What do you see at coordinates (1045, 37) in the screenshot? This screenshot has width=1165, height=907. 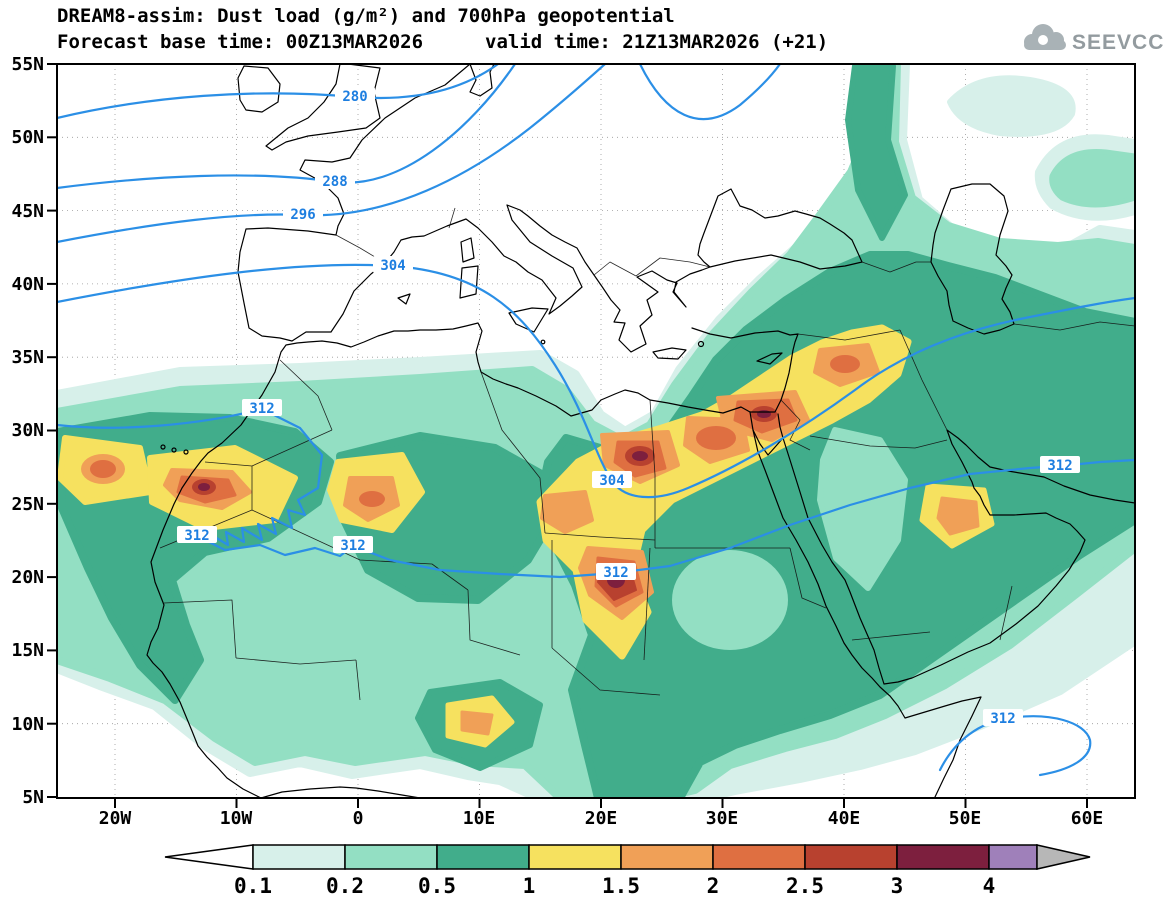 I see `cloud-logo-icon` at bounding box center [1045, 37].